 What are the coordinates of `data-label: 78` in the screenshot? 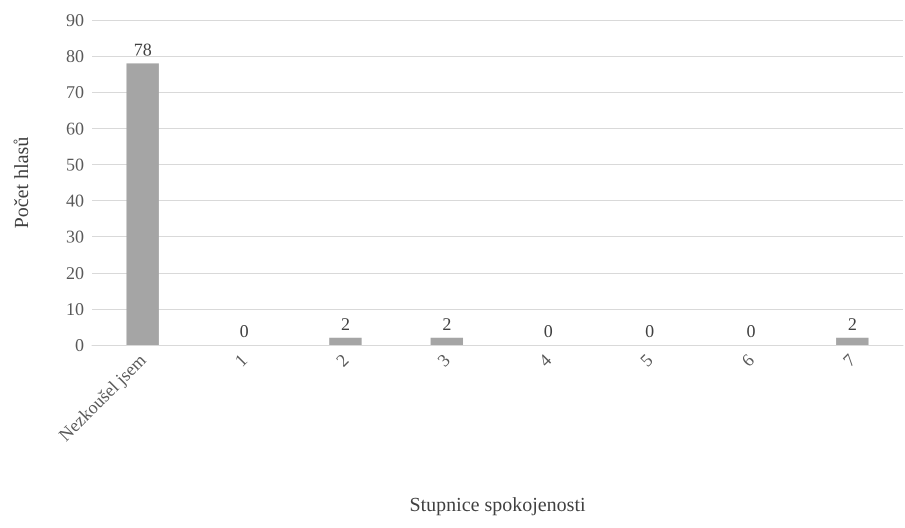 It's located at (143, 49).